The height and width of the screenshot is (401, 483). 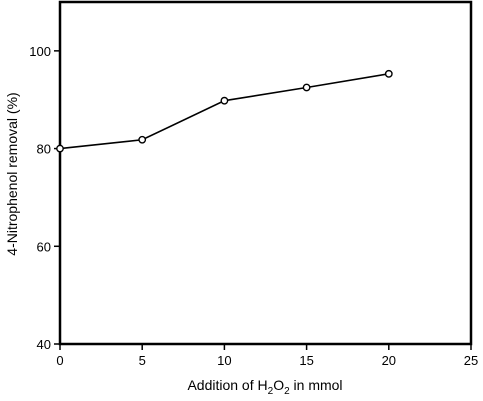 What do you see at coordinates (44, 198) in the screenshot?
I see `y-axis-ticks: 40 60 80 100` at bounding box center [44, 198].